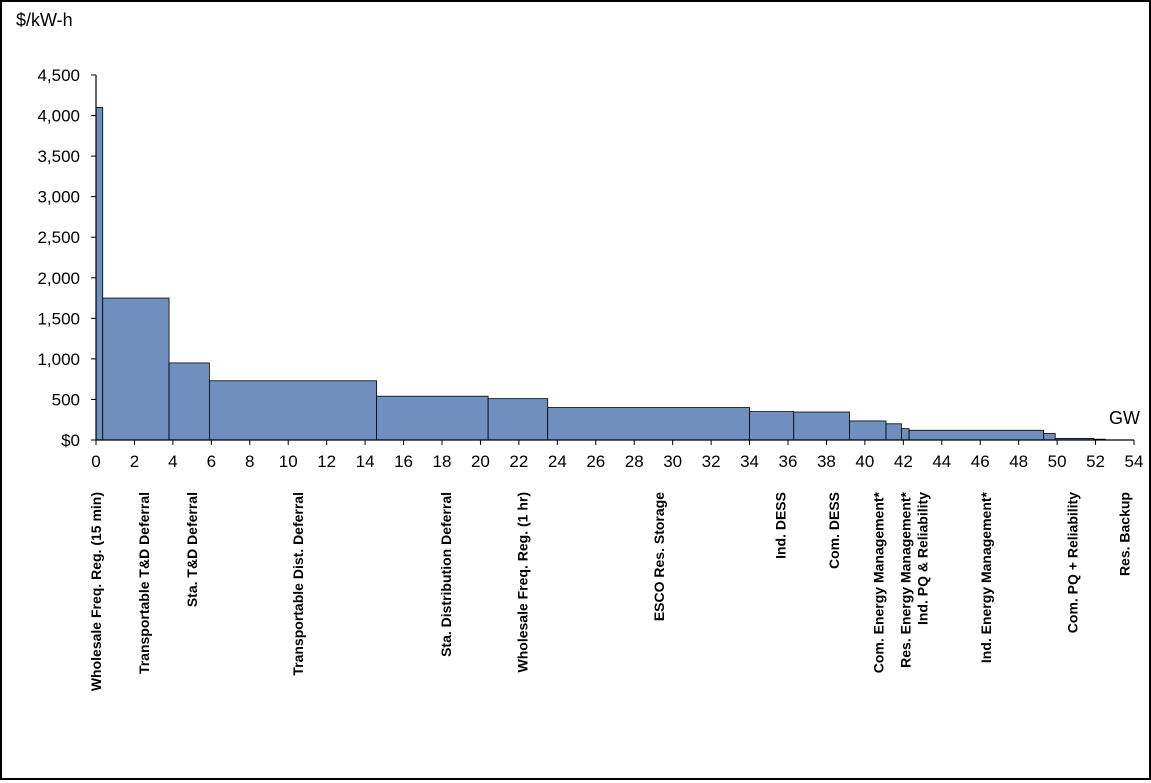 This screenshot has height=783, width=1151. What do you see at coordinates (788, 461) in the screenshot?
I see `x-tick-label: 36` at bounding box center [788, 461].